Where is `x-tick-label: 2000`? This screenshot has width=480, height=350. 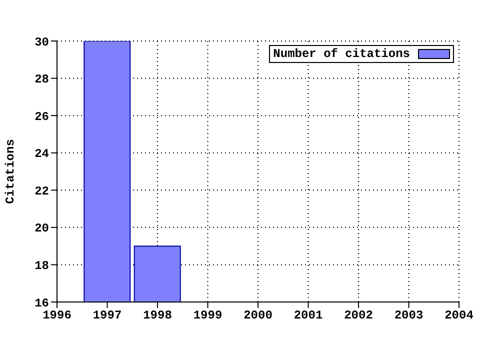
x-tick-label: 2000 is located at coordinates (258, 315).